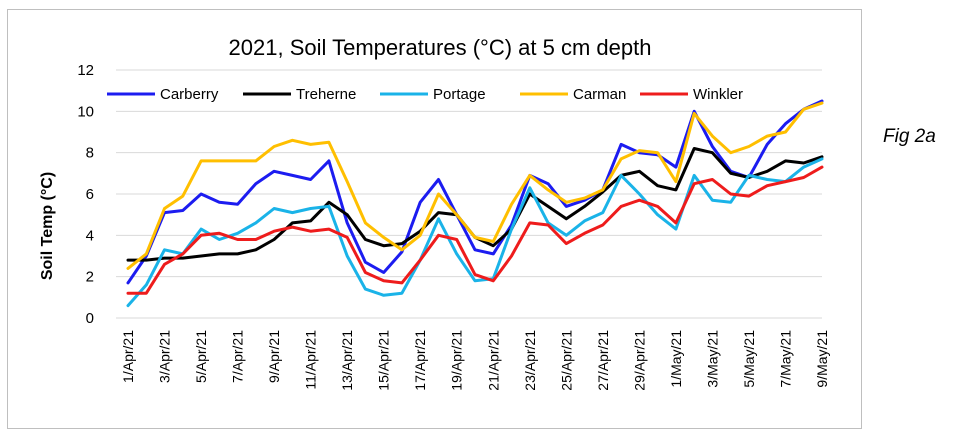 Image resolution: width=961 pixels, height=440 pixels. Describe the element at coordinates (785, 359) in the screenshot. I see `x-tick-label: 7/May/21` at that location.